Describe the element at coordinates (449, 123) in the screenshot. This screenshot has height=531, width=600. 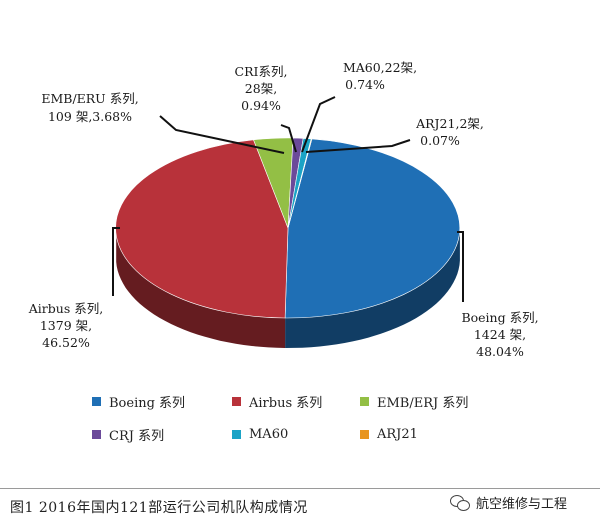
I see `slice-label-5-label-name: ARJ21,2架,` at that location.